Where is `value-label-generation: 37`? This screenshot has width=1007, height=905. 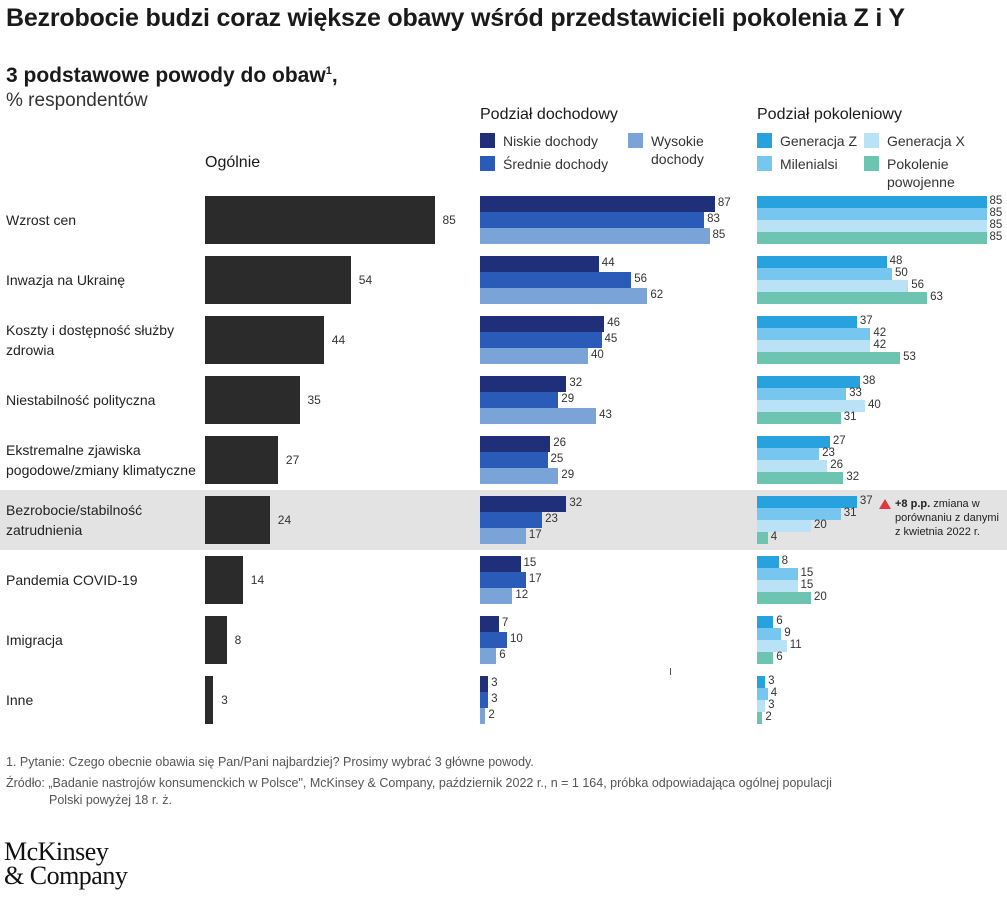 value-label-generation: 37 is located at coordinates (866, 500).